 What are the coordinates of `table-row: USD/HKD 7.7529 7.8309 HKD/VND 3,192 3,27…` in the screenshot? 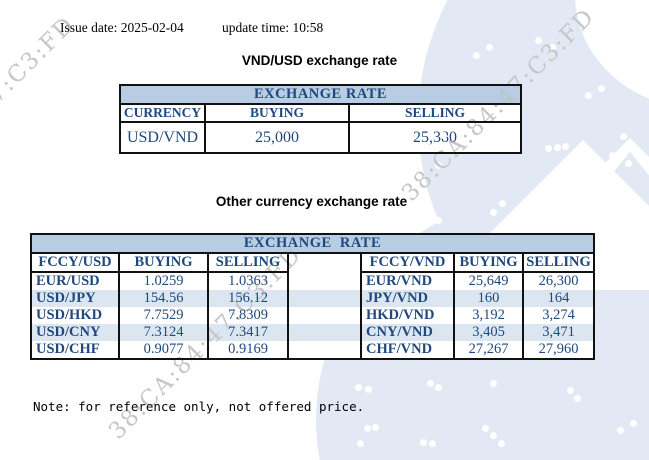 It's located at (312, 315).